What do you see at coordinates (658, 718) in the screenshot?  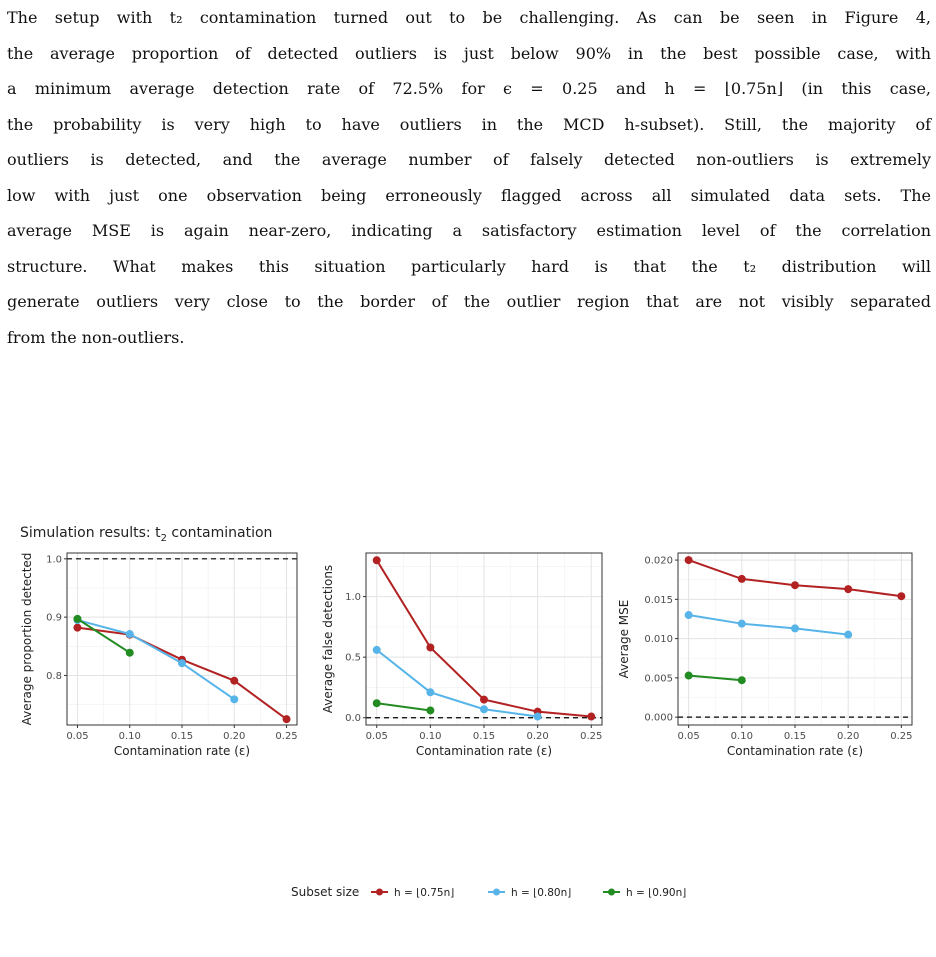 I see `y-tick-label: 0.000` at bounding box center [658, 718].